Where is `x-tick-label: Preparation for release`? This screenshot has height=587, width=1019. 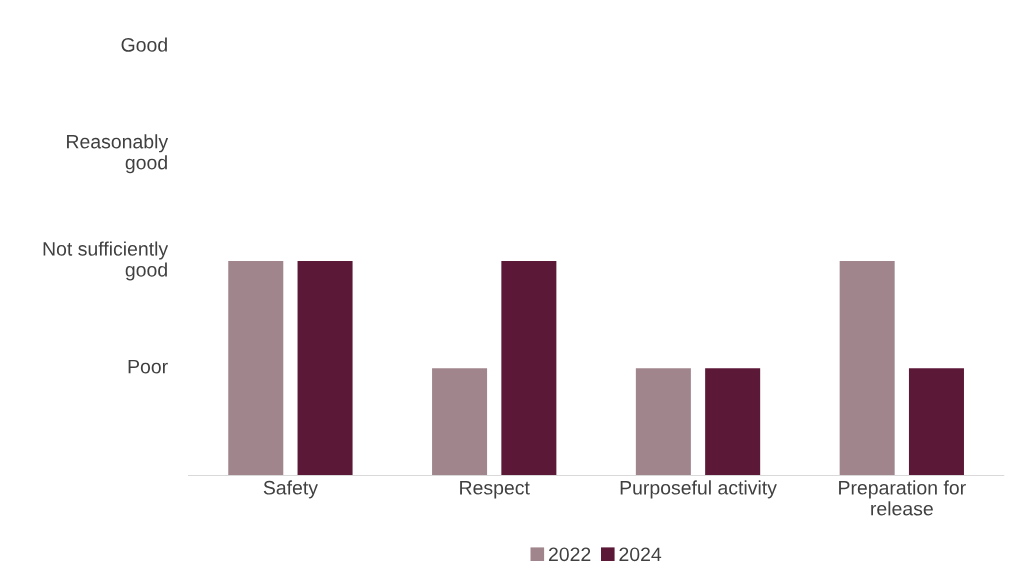 x-tick-label: Preparation for release is located at coordinates (902, 498).